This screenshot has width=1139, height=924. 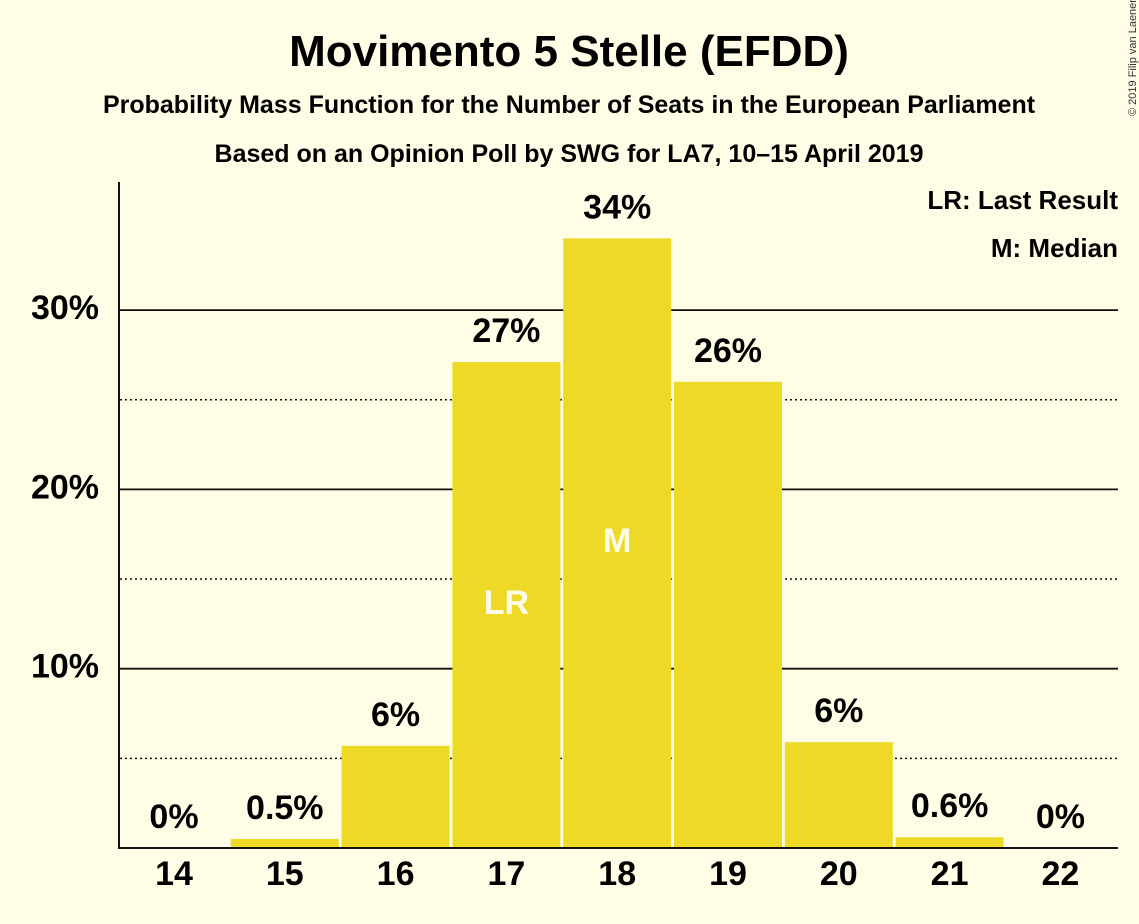 What do you see at coordinates (617, 207) in the screenshot?
I see `data-label-seats-18: 34%` at bounding box center [617, 207].